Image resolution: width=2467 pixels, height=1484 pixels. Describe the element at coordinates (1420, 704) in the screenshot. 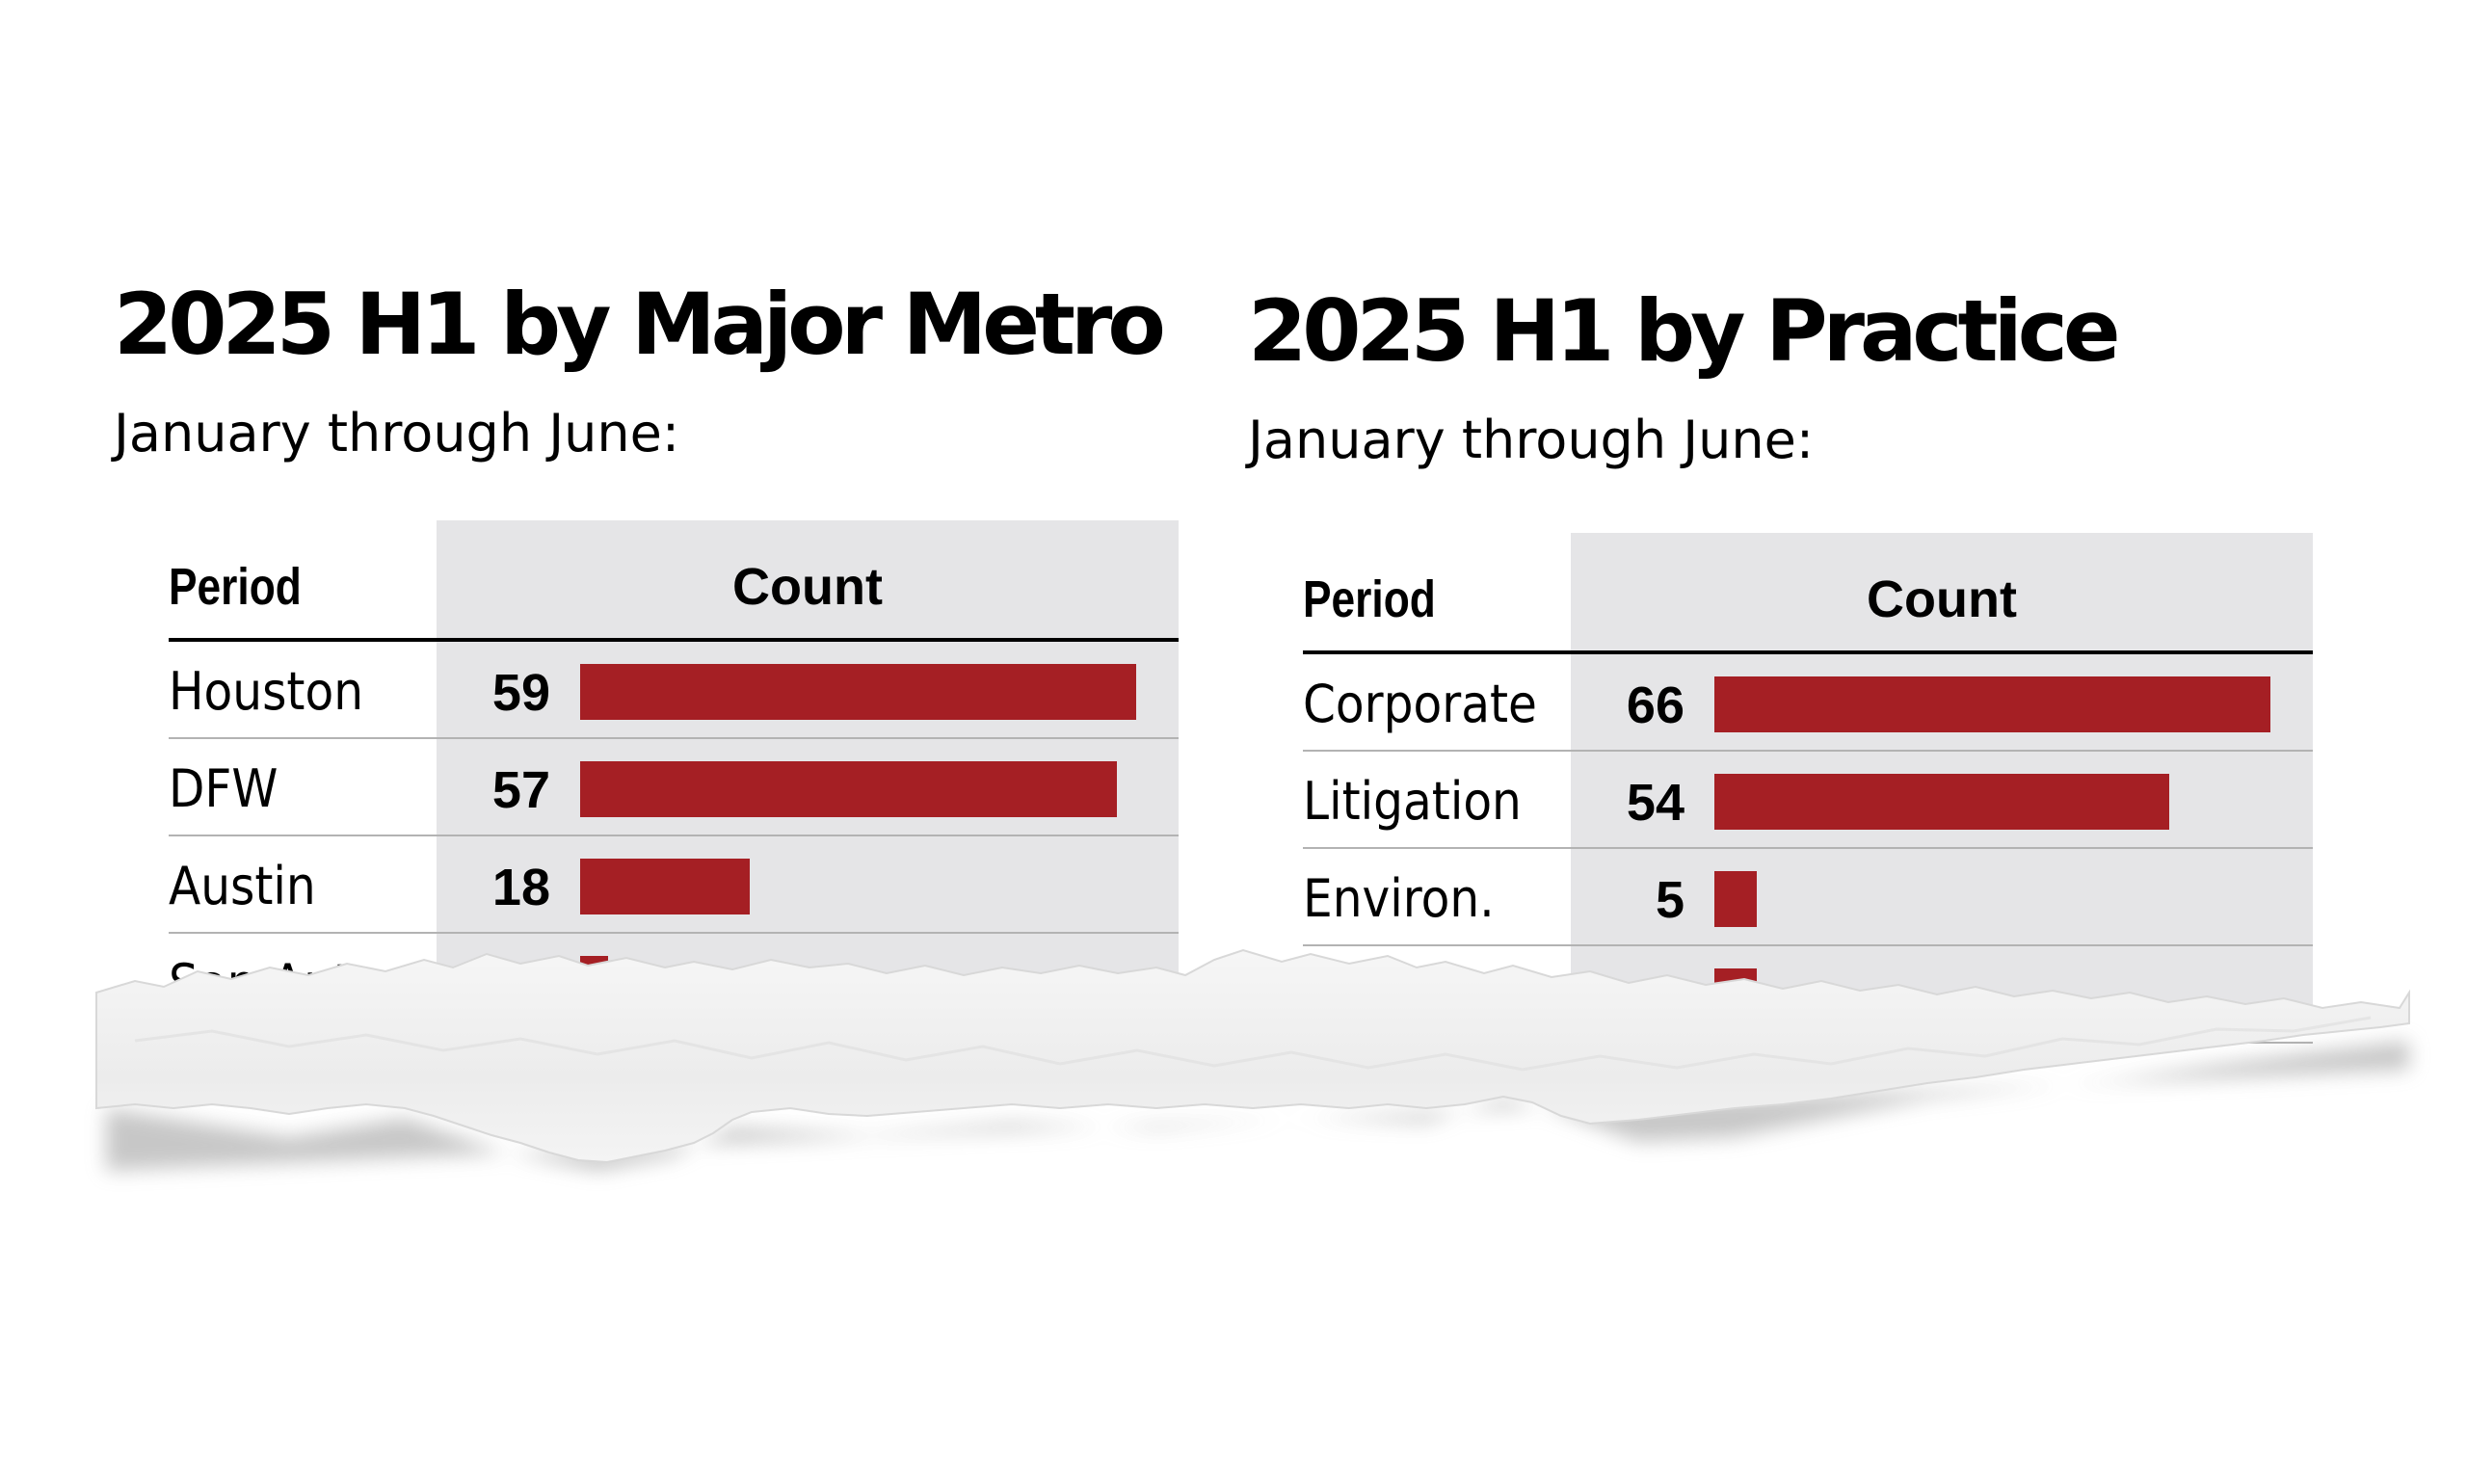

I see `row-category-label: Corporate` at that location.